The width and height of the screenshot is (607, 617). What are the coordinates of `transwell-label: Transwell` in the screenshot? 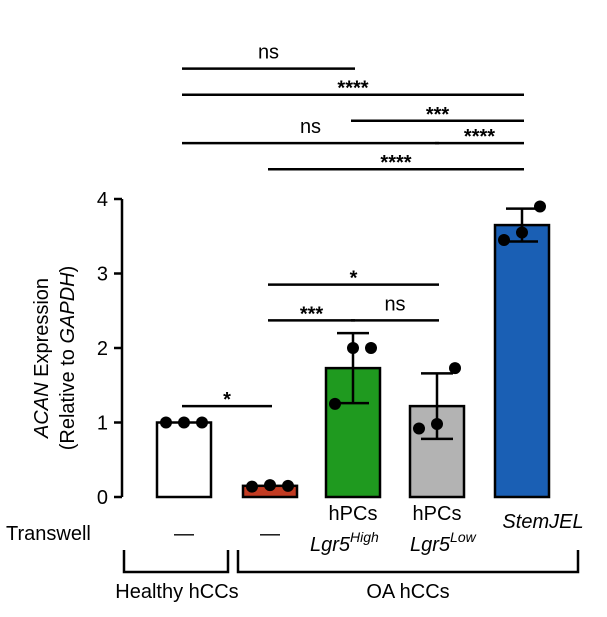 It's located at (48, 534).